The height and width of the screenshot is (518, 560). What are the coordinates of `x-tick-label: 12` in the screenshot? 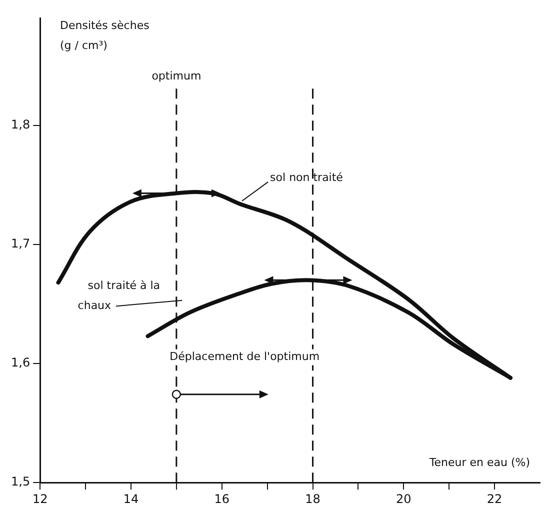 It's located at (40, 499).